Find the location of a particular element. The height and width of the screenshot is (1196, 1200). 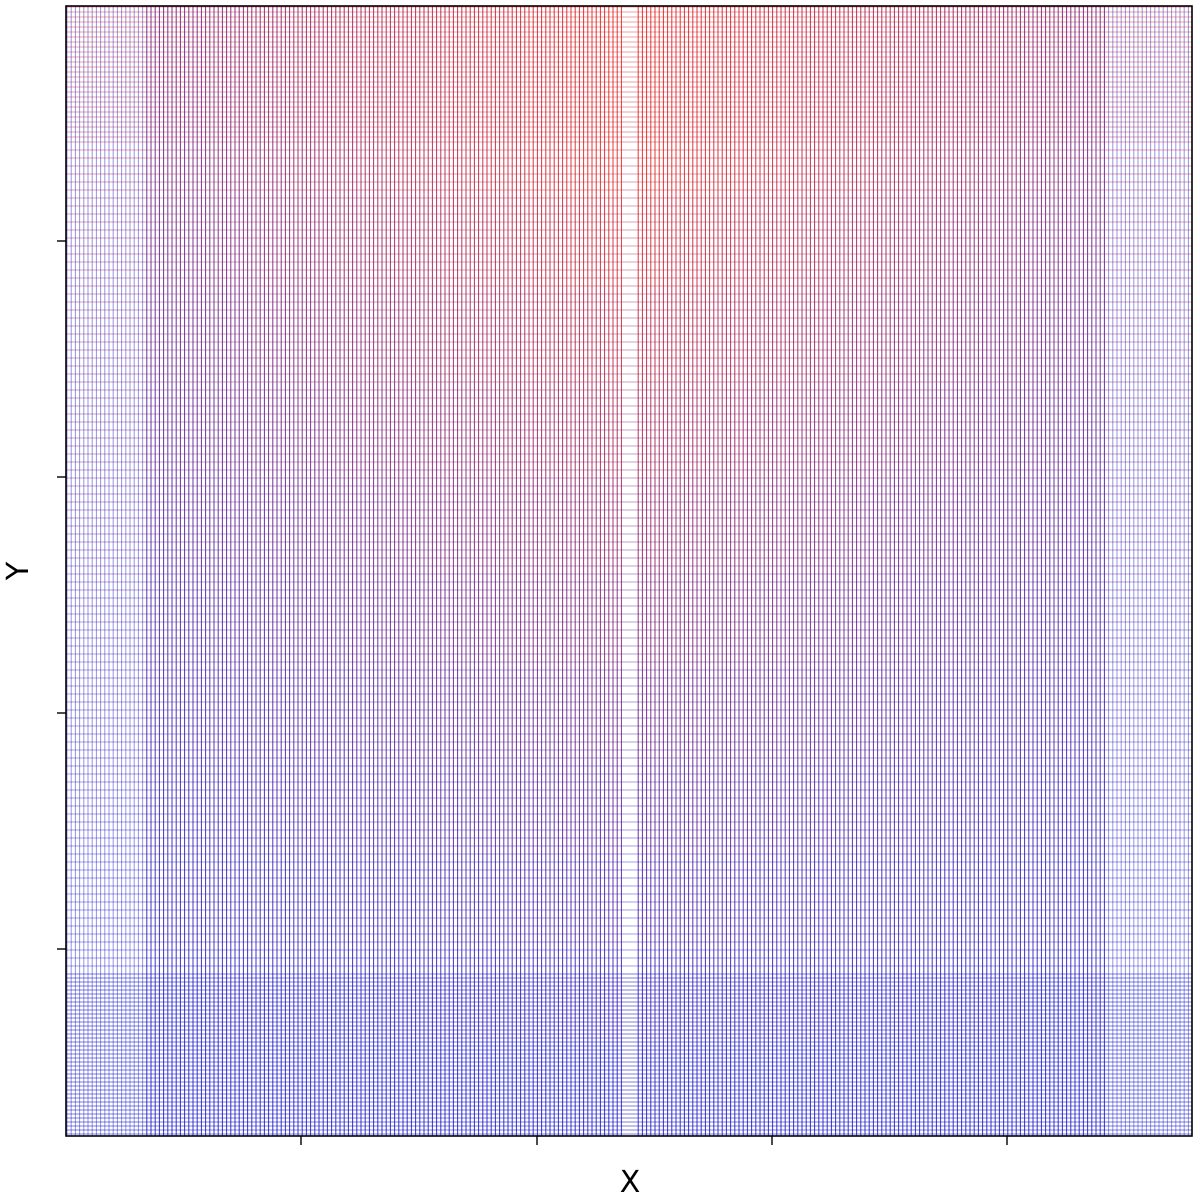

x-axis-label: X is located at coordinates (630, 1180).